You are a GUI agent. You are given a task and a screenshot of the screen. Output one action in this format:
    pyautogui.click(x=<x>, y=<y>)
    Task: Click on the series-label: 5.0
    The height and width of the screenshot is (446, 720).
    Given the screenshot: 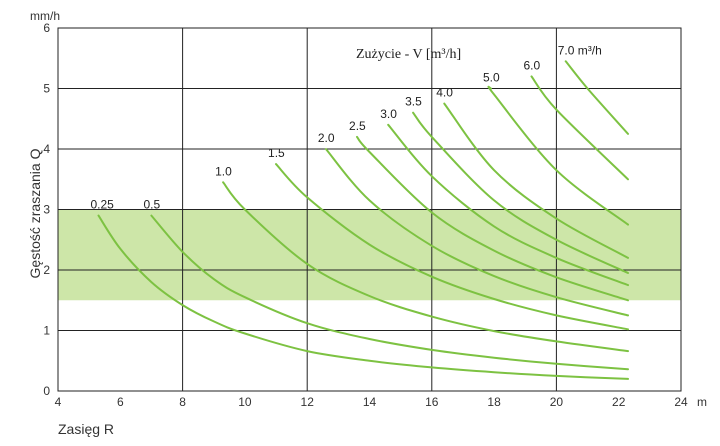 What is the action you would take?
    pyautogui.click(x=491, y=78)
    